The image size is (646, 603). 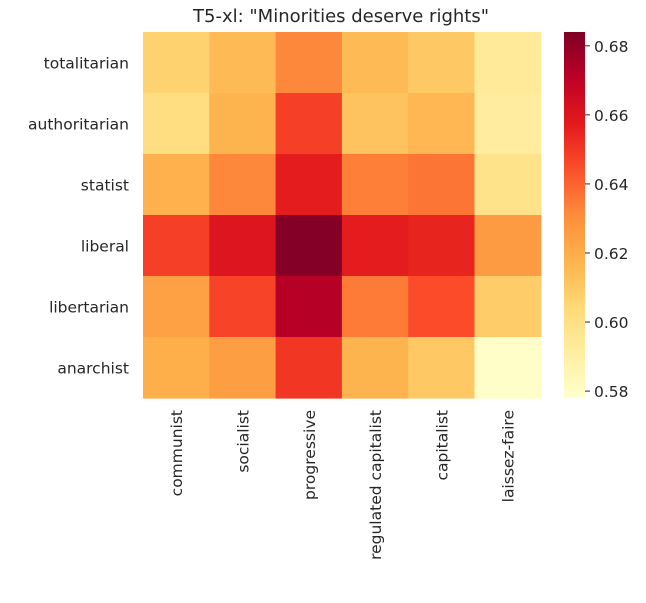 What do you see at coordinates (611, 47) in the screenshot?
I see `colorbar-tick-label: 0.68` at bounding box center [611, 47].